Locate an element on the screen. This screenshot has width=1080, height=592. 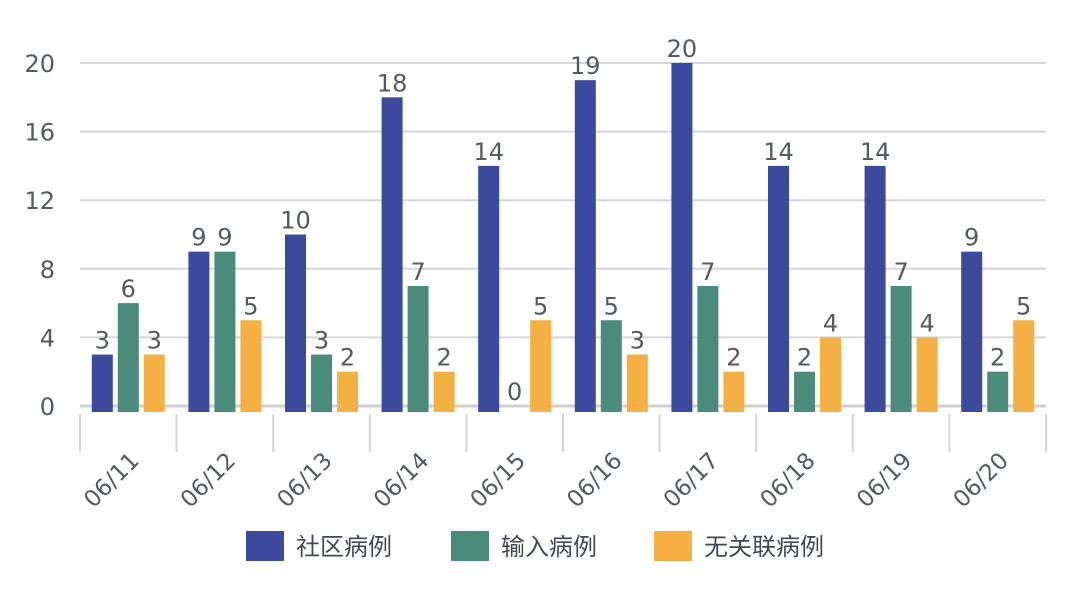
legend-item: 输入病例 is located at coordinates (524, 546).